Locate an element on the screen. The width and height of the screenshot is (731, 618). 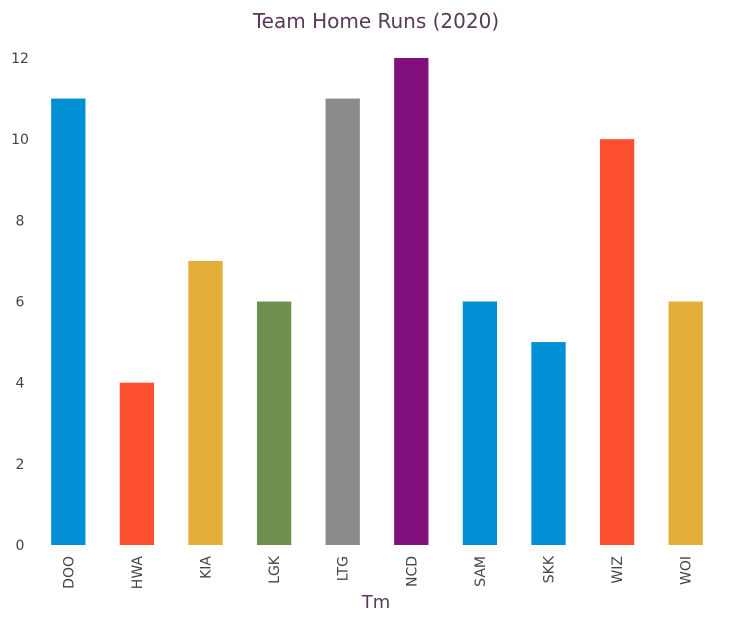
x-tick-label: SKK is located at coordinates (550, 569).